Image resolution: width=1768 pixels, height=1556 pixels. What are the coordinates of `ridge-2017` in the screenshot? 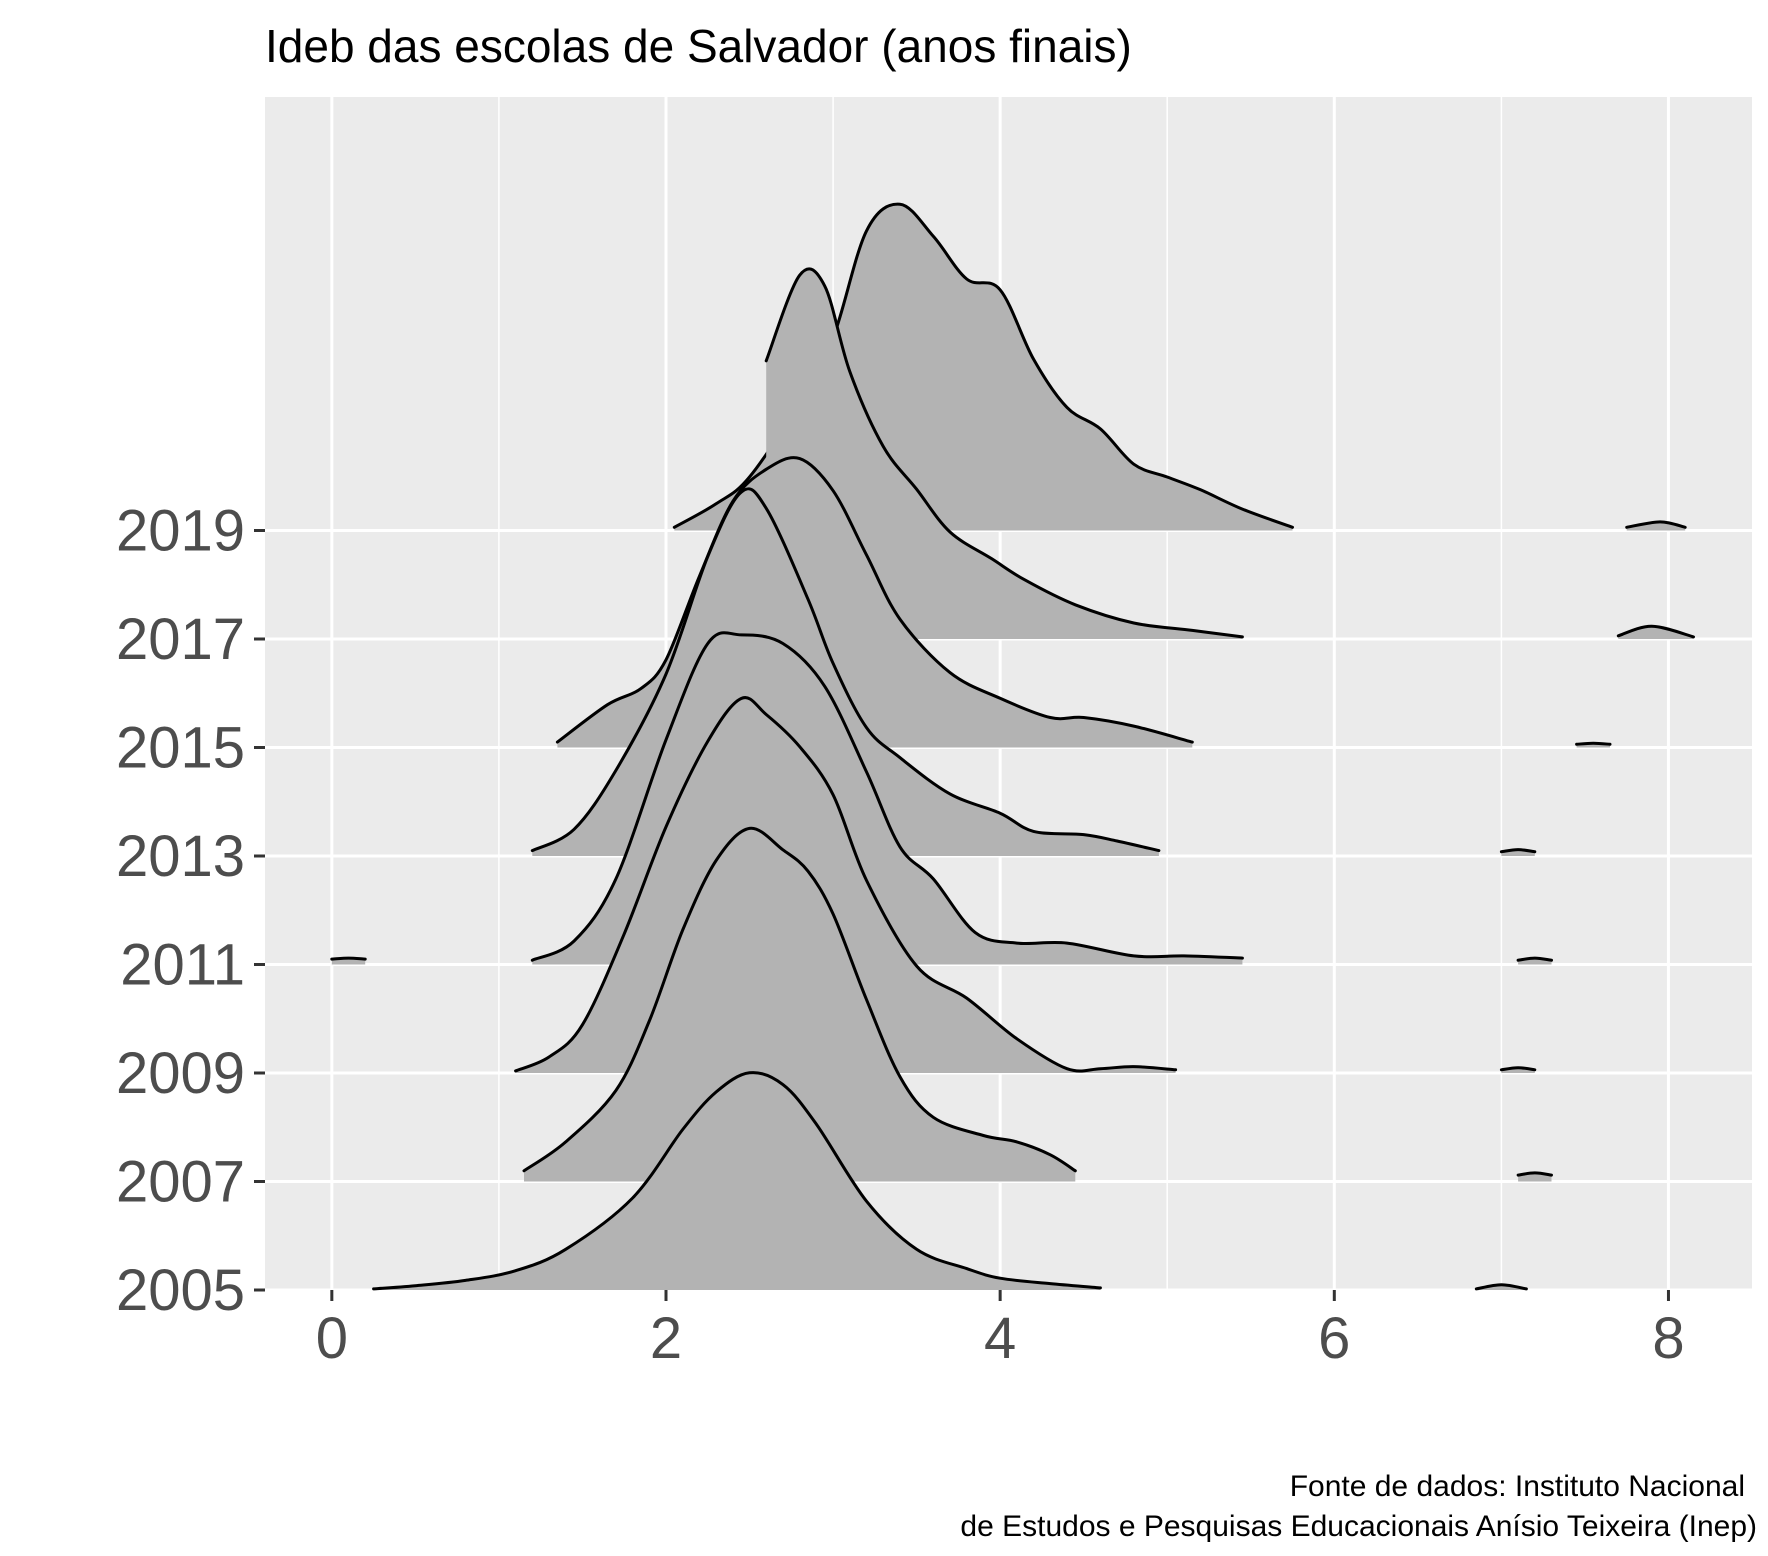 It's located at (1229, 453).